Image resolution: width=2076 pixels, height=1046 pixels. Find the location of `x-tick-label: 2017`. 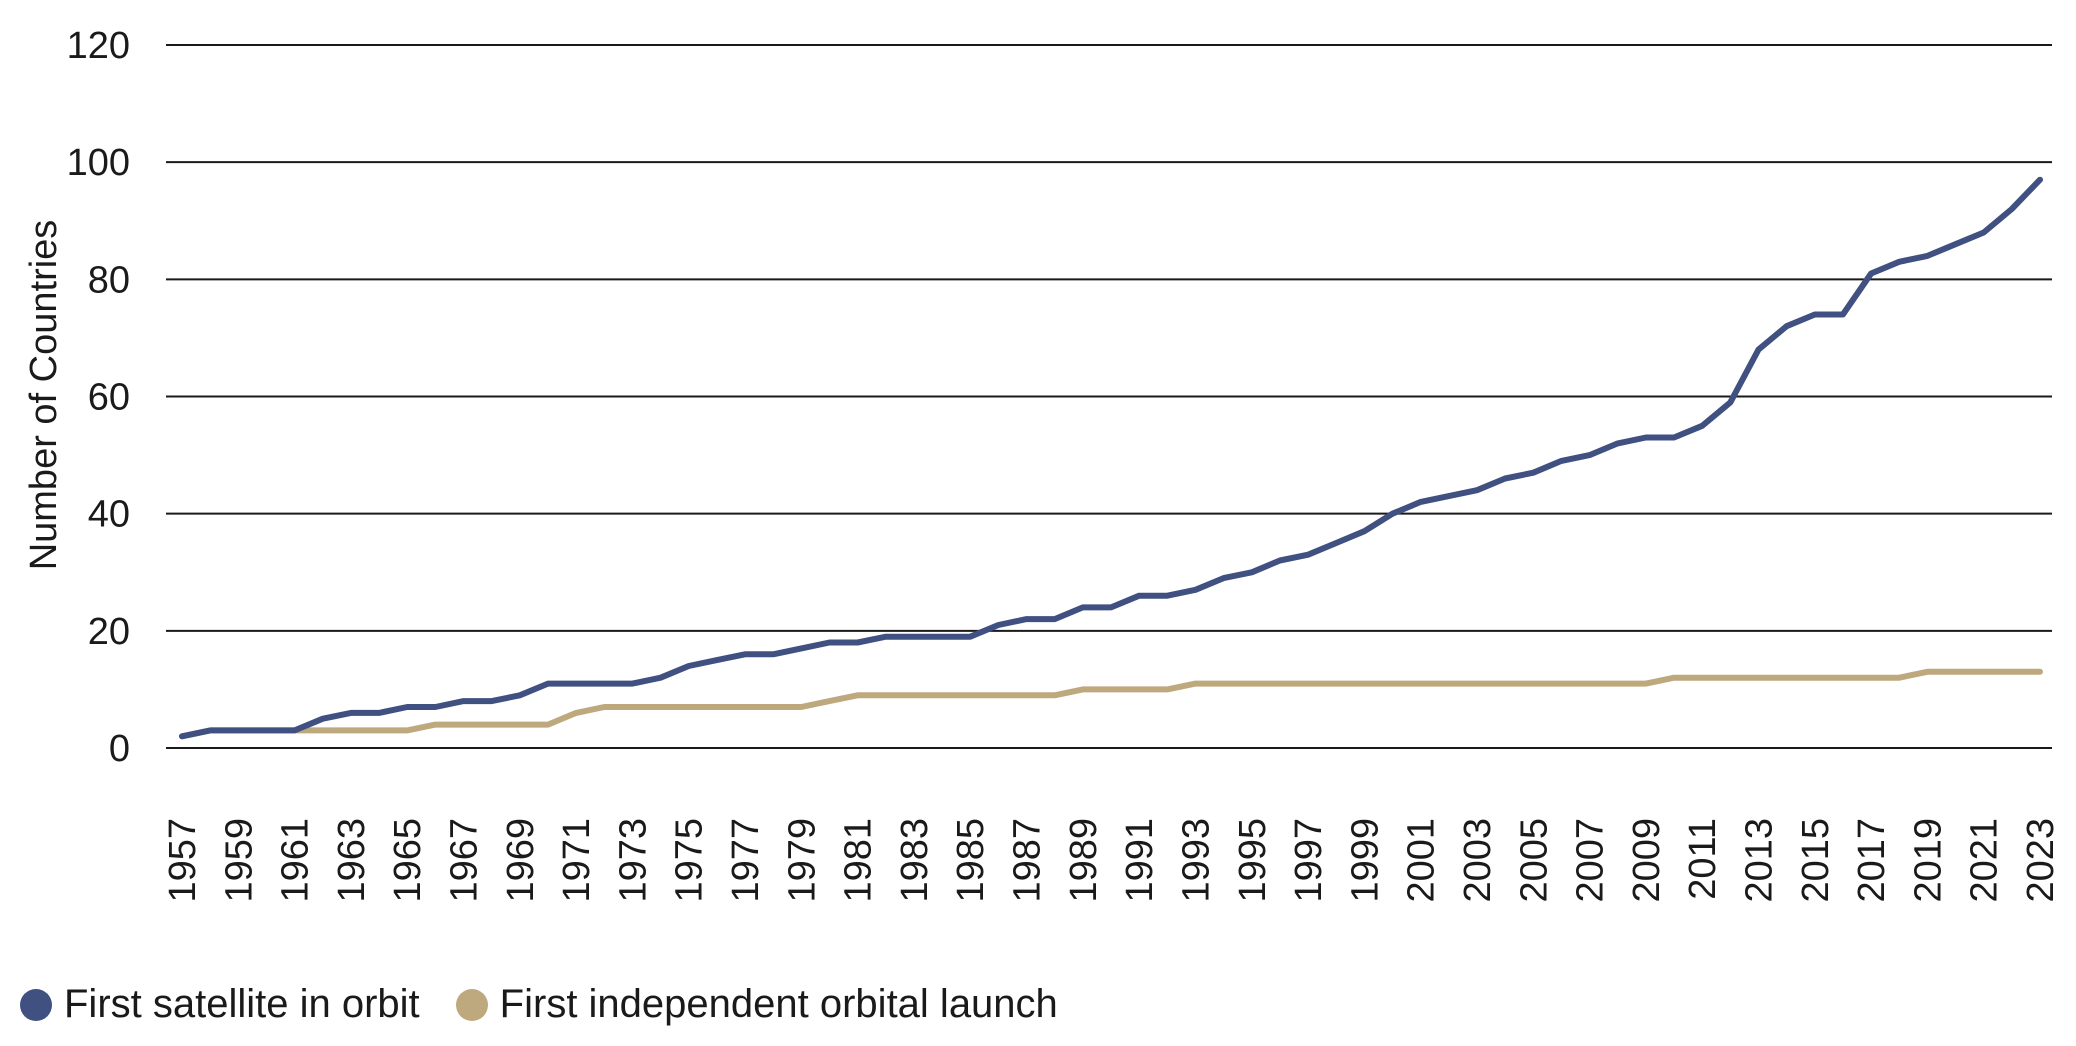

x-tick-label: 2017 is located at coordinates (1872, 860).